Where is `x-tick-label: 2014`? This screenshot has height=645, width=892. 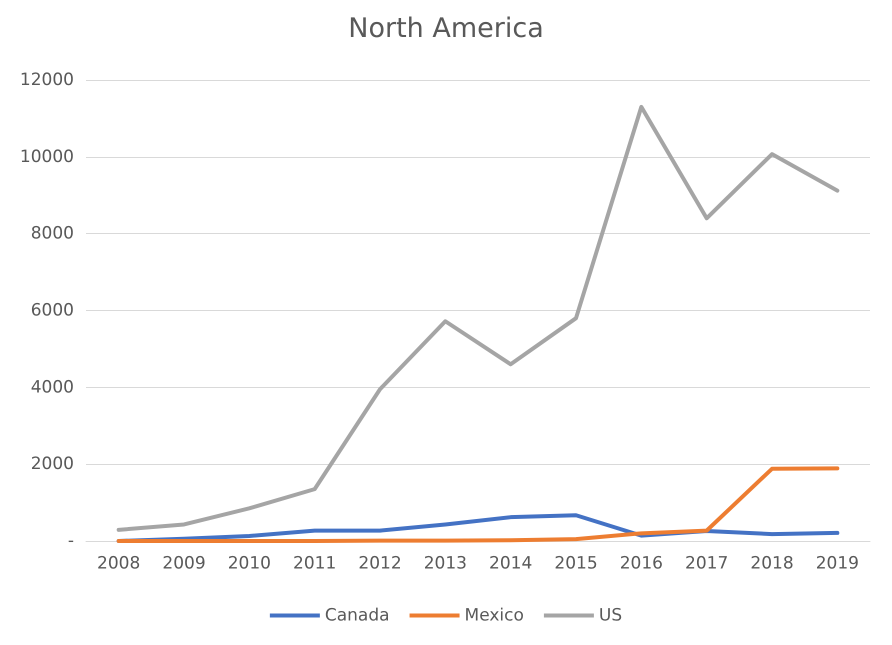
x-tick-label: 2014 is located at coordinates (510, 564).